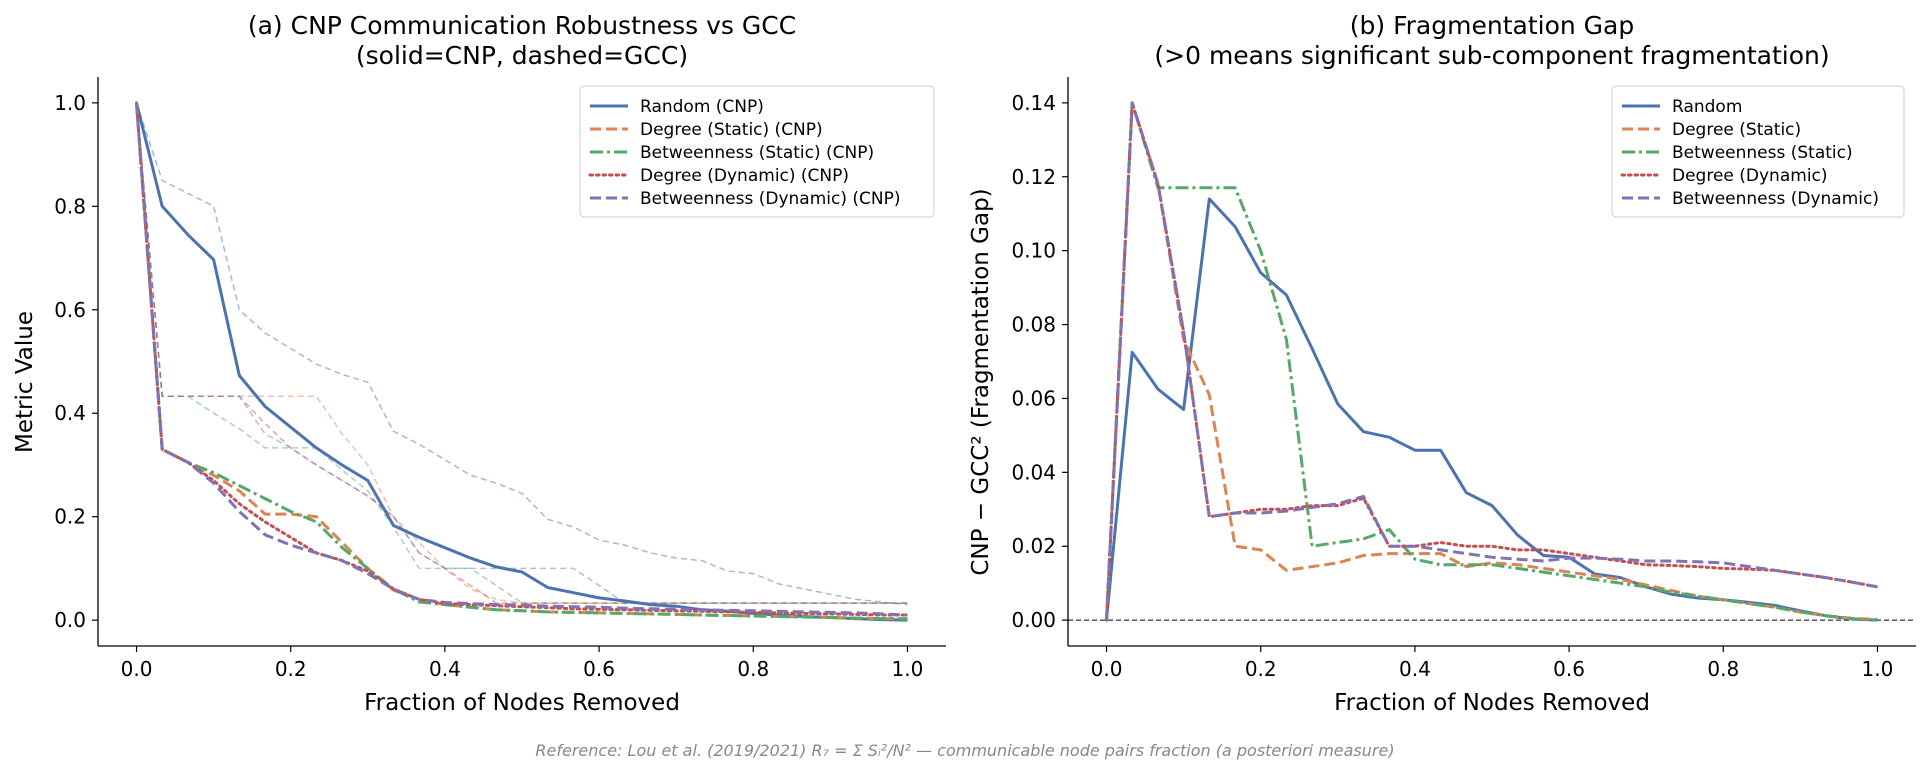 Image resolution: width=1930 pixels, height=774 pixels. I want to click on panel-b-xlabel: Fraction of Nodes Removed, so click(1492, 703).